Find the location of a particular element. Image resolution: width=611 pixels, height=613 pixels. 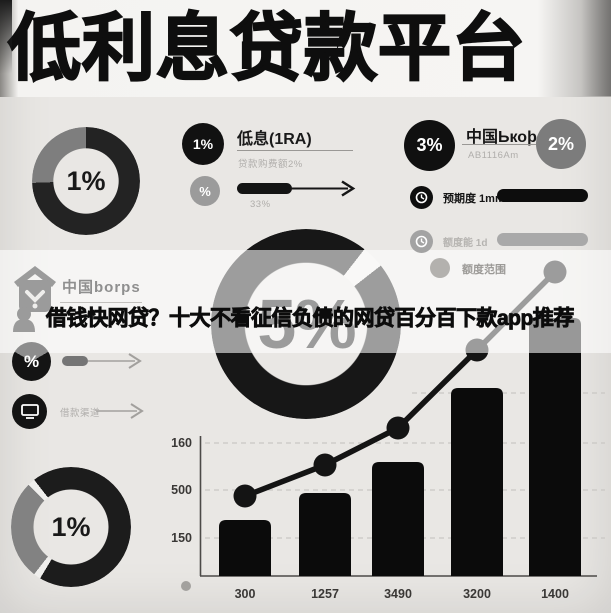

top-left-donut-chart is located at coordinates (86, 181).